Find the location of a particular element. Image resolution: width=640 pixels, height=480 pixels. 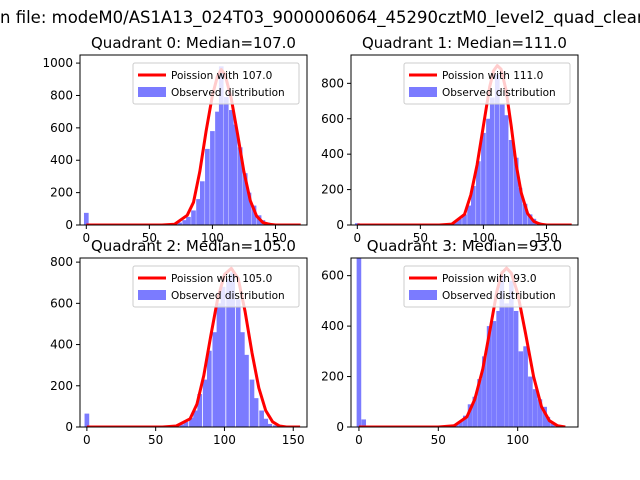

legend: Poission with 93.0 Observed distribution is located at coordinates (487, 286).